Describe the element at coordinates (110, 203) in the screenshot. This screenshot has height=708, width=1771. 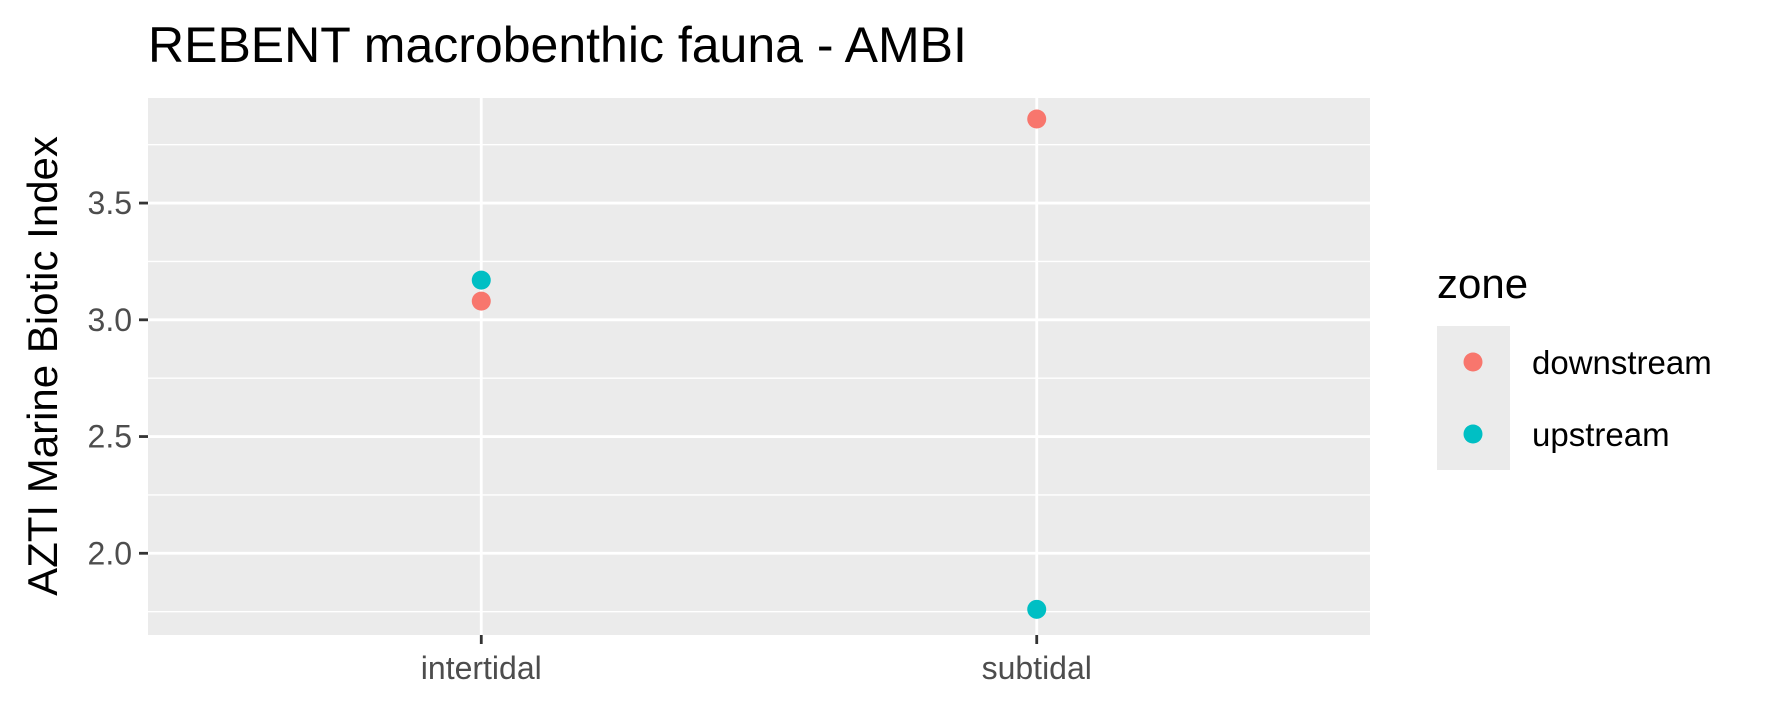
I see `y-tick-label: 3.5` at that location.